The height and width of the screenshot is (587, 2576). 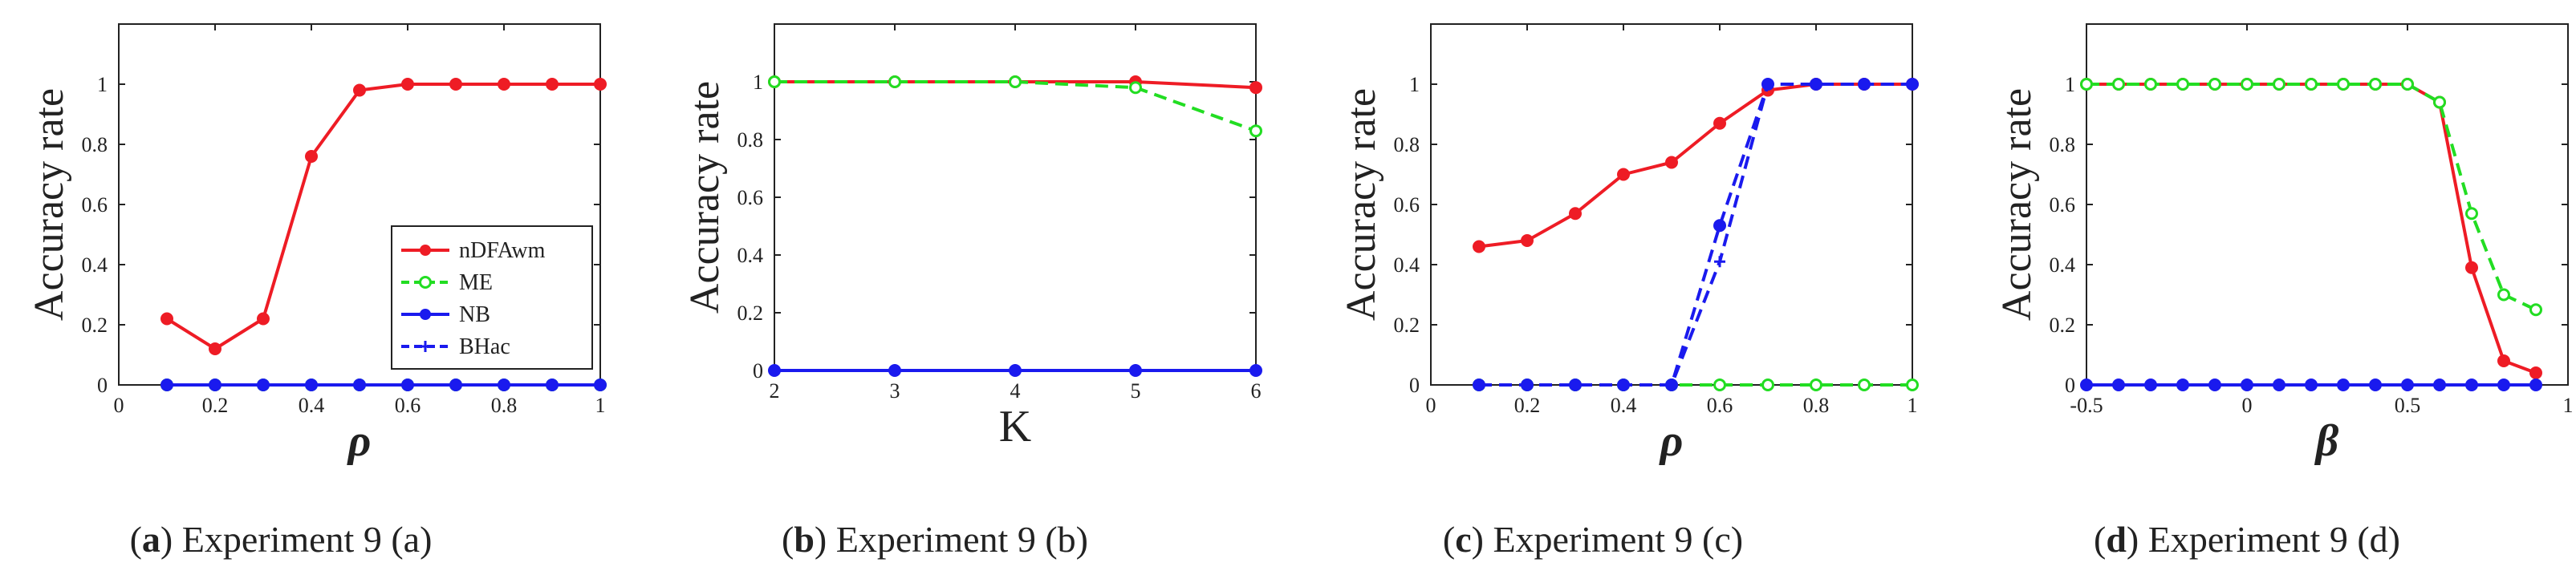 I want to click on x-tick-label: 0.4, so click(x=1624, y=405).